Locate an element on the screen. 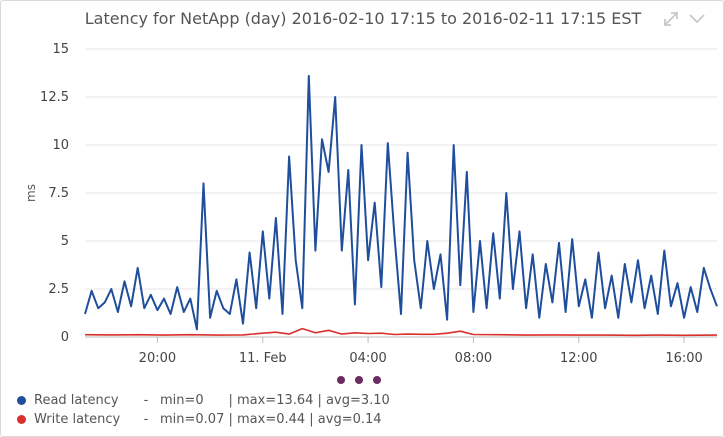 This screenshot has height=437, width=724. y-axis: 0 2.5 5 7.5 10 12.5 15 is located at coordinates (54, 193).